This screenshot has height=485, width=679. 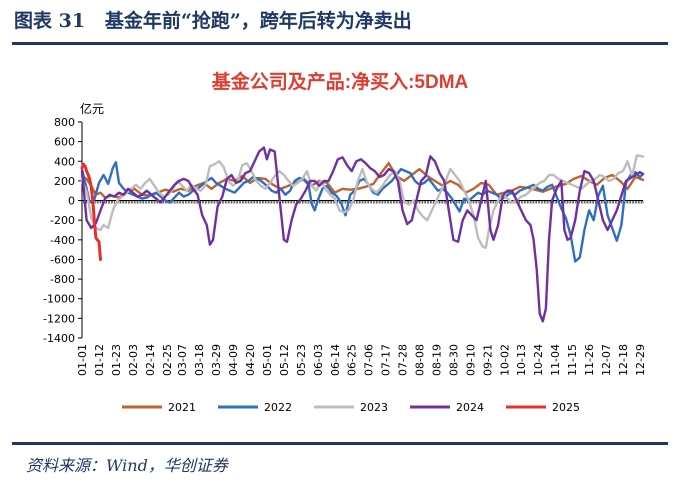 I want to click on x-tick-label: 05-01, so click(x=267, y=360).